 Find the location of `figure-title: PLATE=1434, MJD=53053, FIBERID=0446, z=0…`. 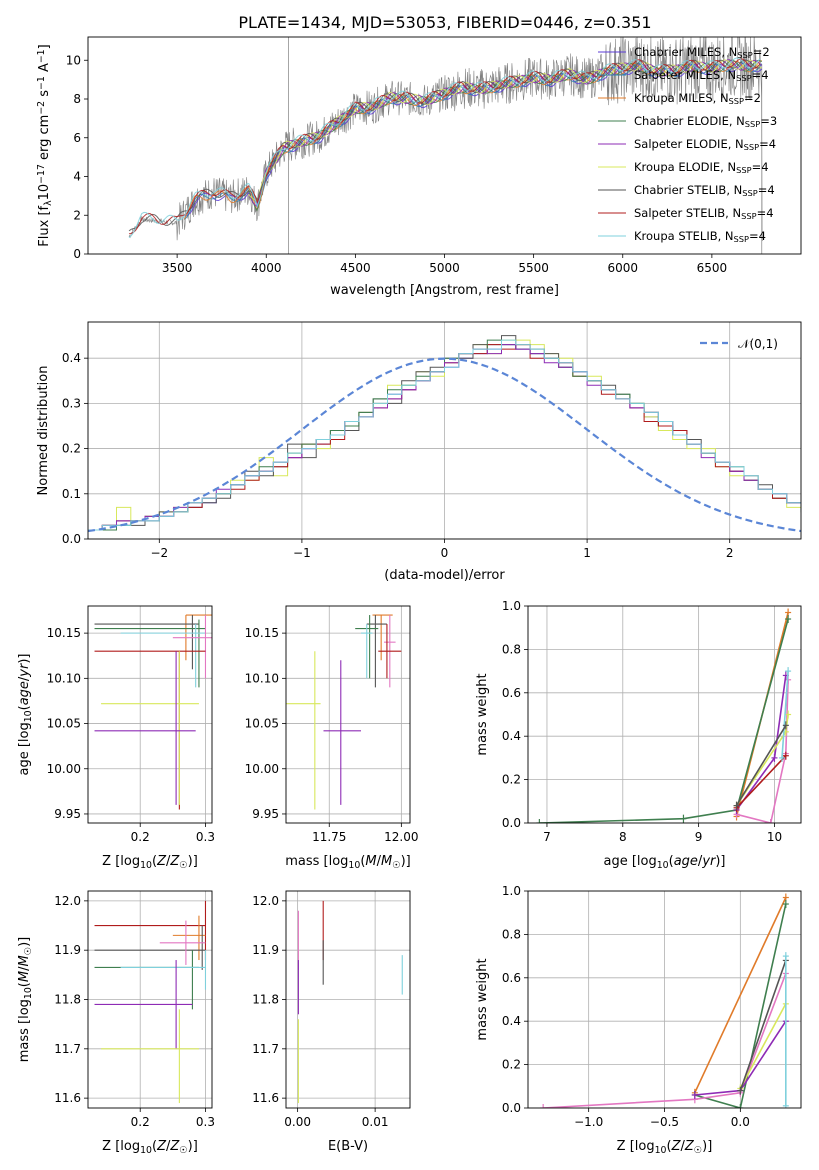

figure-title: PLATE=1434, MJD=53053, FIBERID=0446, z=0… is located at coordinates (444, 22).